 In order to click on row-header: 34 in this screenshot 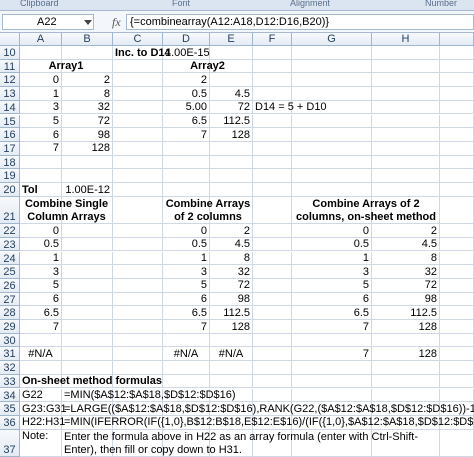, I will do `click(10, 395)`.